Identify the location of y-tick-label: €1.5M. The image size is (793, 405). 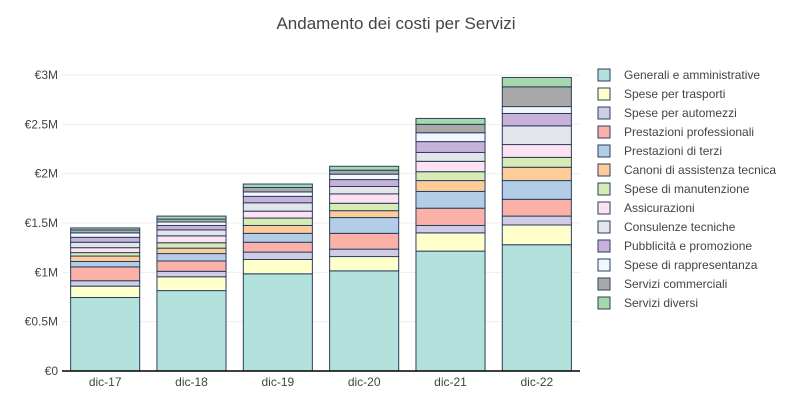
(41, 223).